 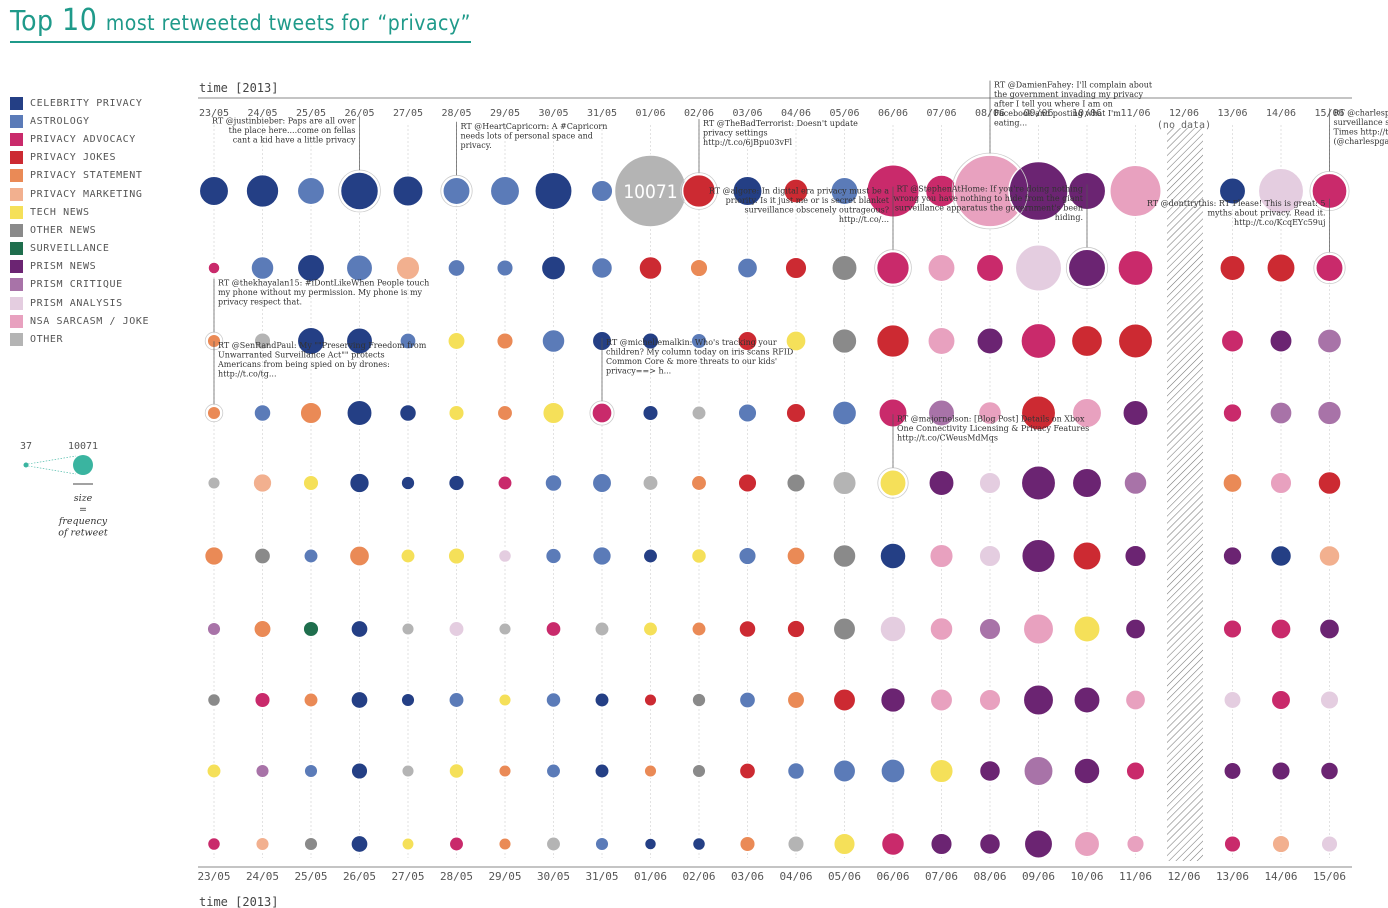 I want to click on date-tick-top: 14/06, so click(x=1281, y=113).